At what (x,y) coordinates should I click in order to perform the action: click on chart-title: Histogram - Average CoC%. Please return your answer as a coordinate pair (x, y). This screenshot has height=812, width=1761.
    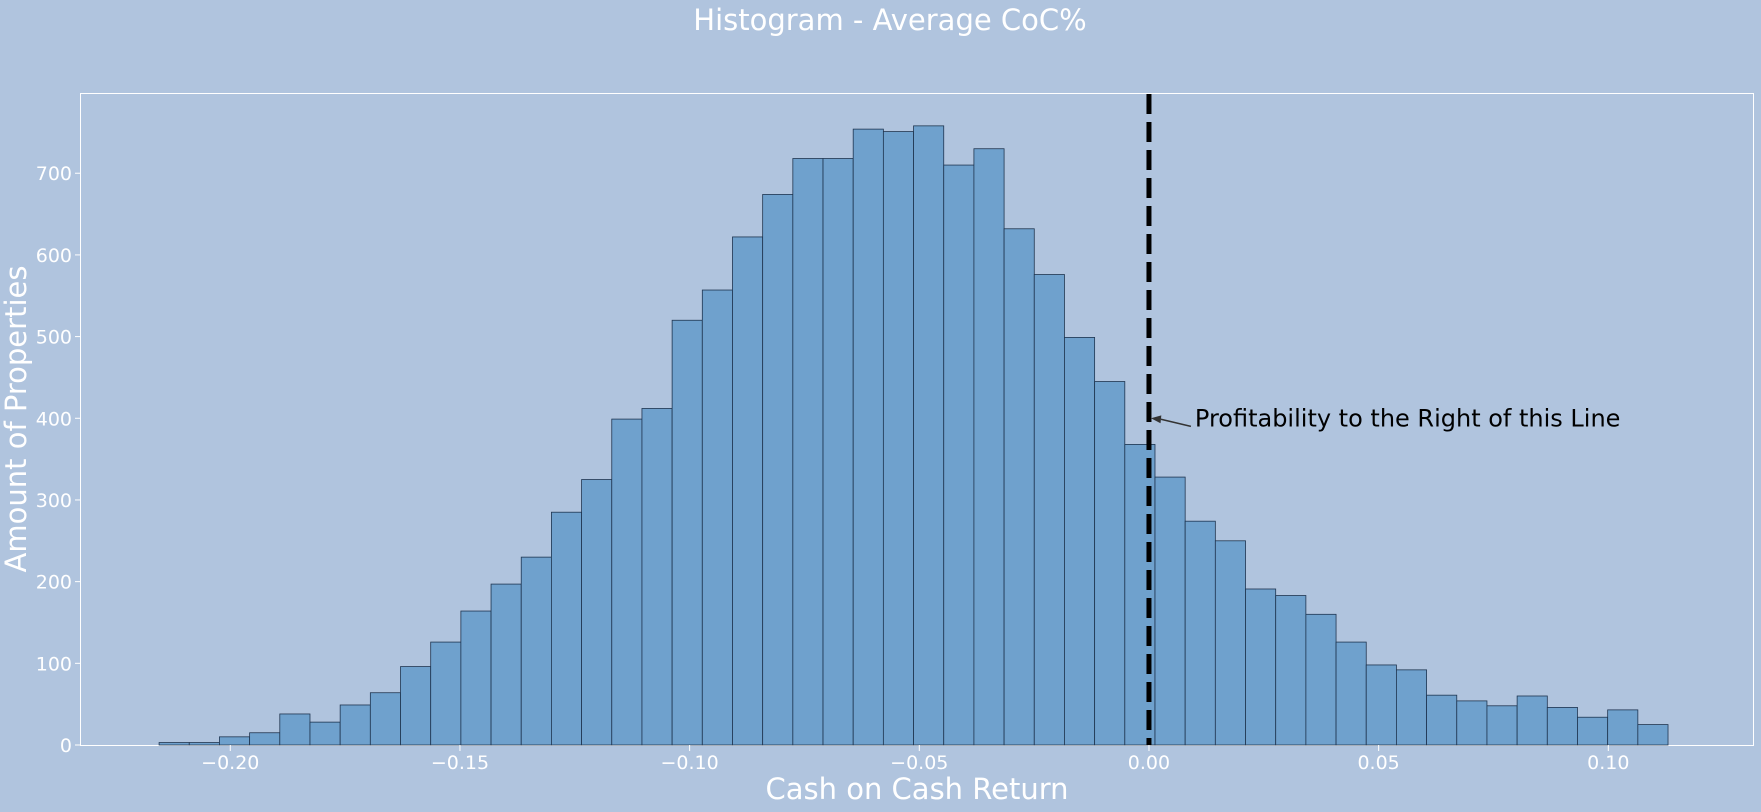
    Looking at the image, I should click on (889, 20).